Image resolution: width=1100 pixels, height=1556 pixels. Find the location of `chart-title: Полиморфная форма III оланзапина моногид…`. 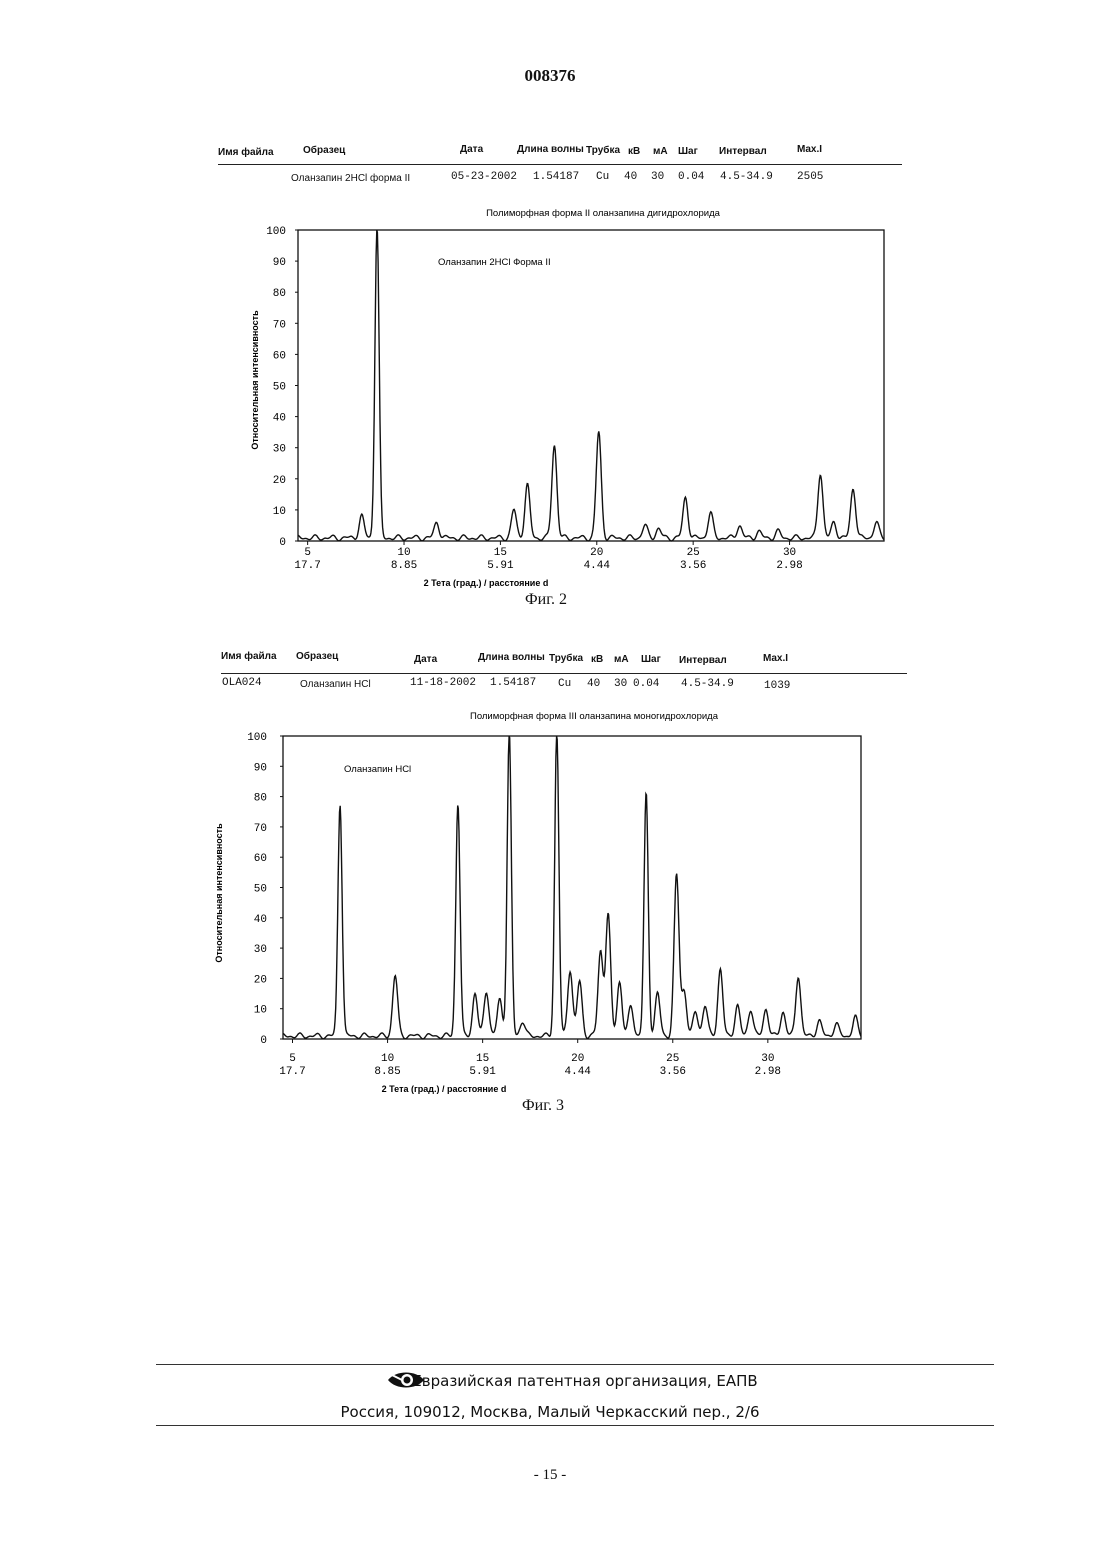

chart-title: Полиморфная форма III оланзапина моногид… is located at coordinates (594, 716).